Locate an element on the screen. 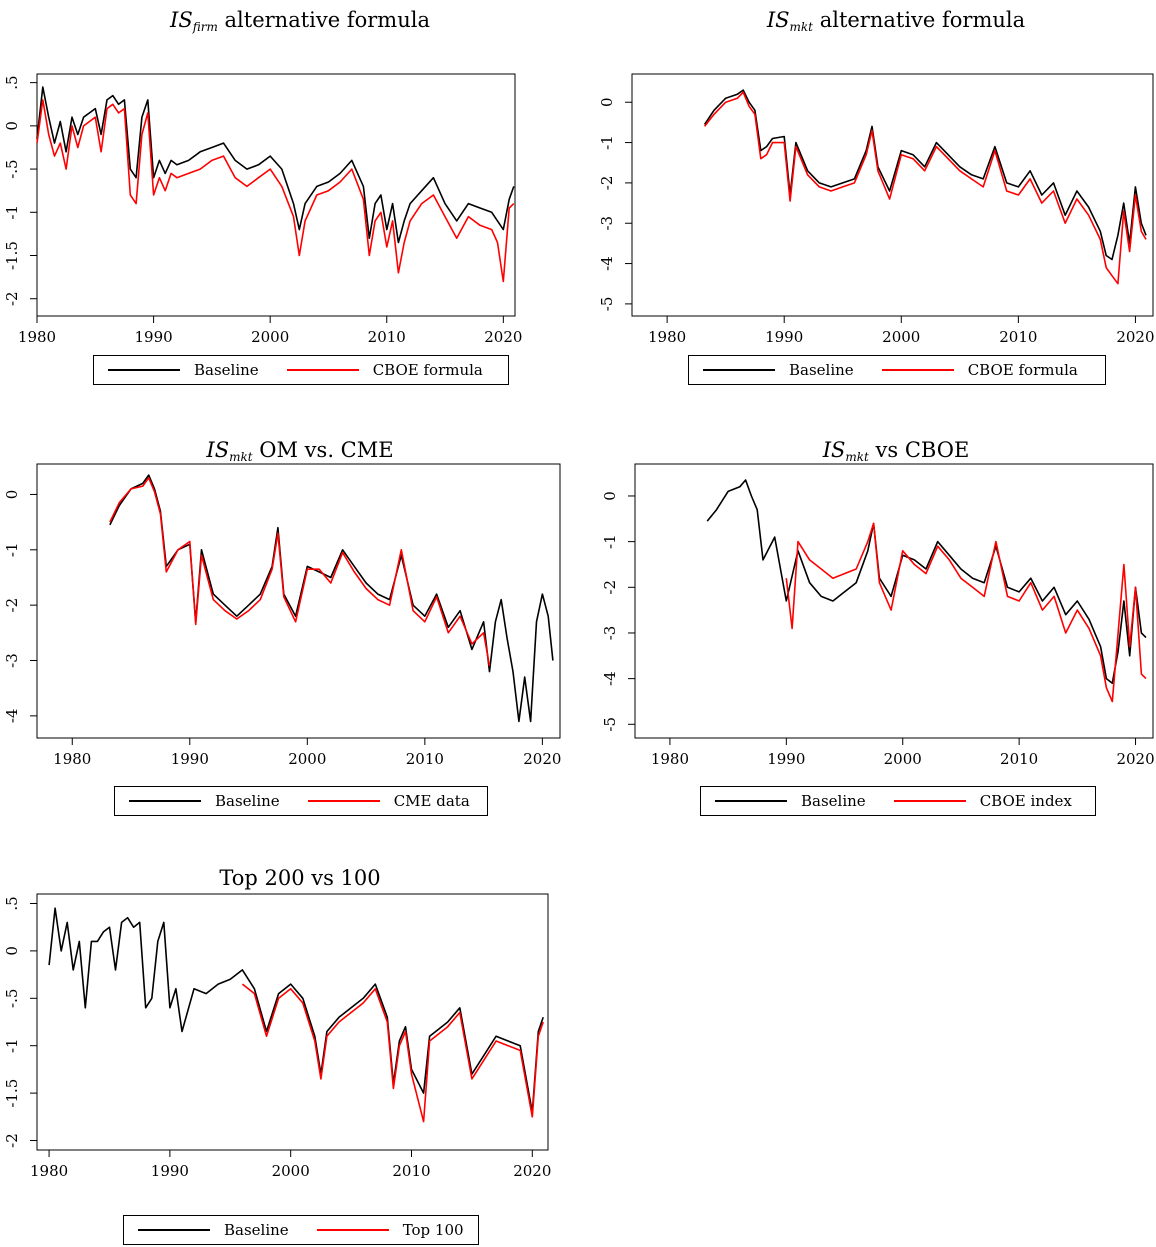  chart-1-svg: 1980 1990 2000 2010 2020 .5 0 -.5 -1 -1.5 -2 is located at coordinates (262, 209).